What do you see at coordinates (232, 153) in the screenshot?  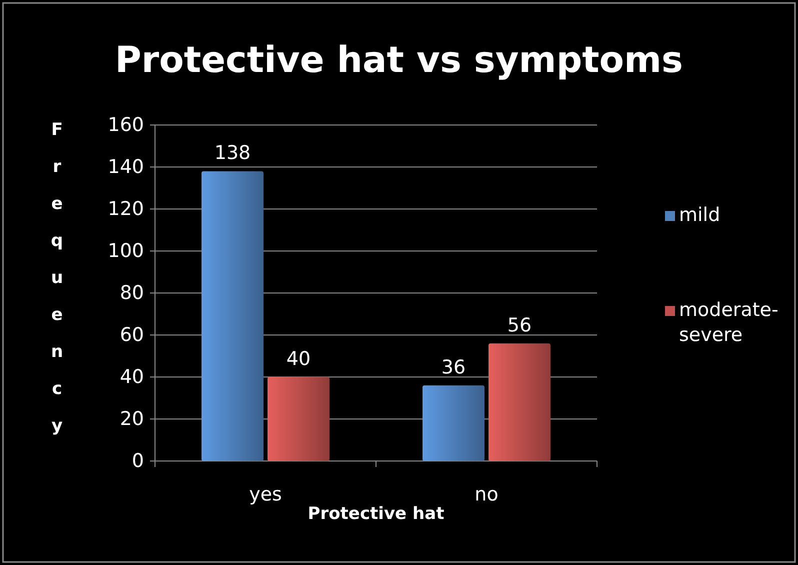 I see `data-label: 138` at bounding box center [232, 153].